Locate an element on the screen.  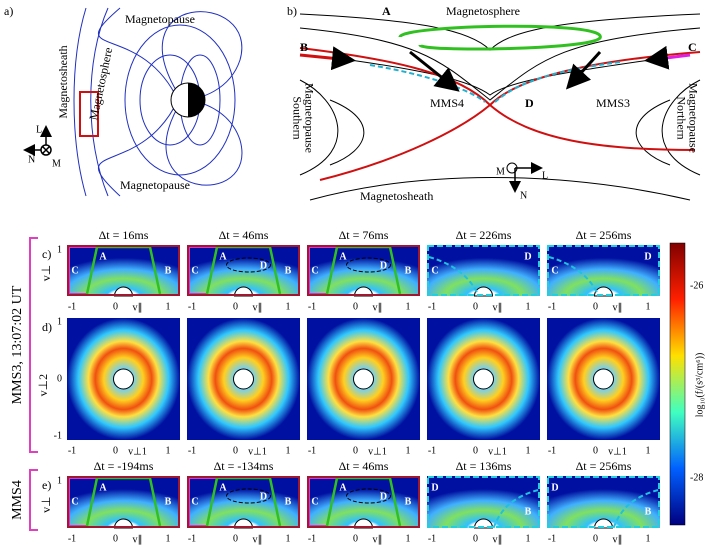
y-label: v⊥ is located at coordinates (46, 273).